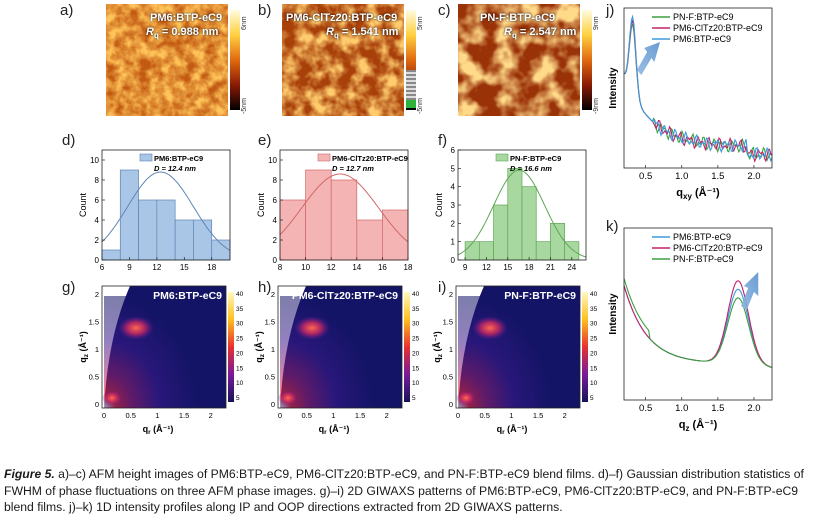  What do you see at coordinates (535, 158) in the screenshot?
I see `legend-label: PN-F:BTP-eC9` at bounding box center [535, 158].